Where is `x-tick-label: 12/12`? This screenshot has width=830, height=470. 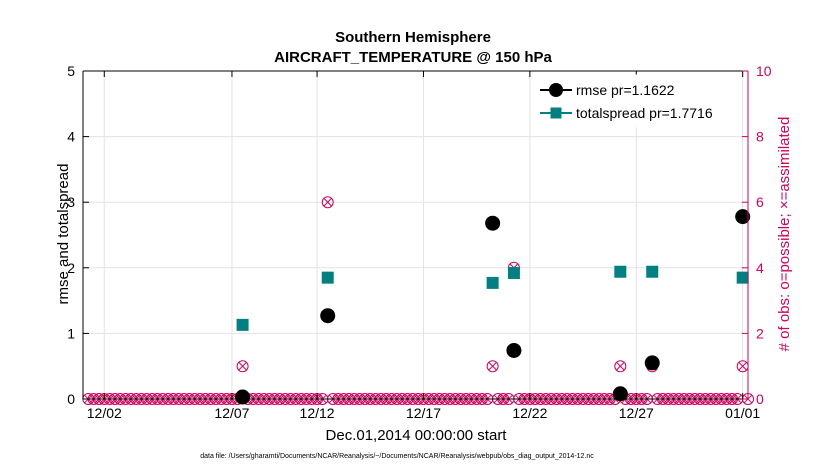 x-tick-label: 12/12 is located at coordinates (317, 413).